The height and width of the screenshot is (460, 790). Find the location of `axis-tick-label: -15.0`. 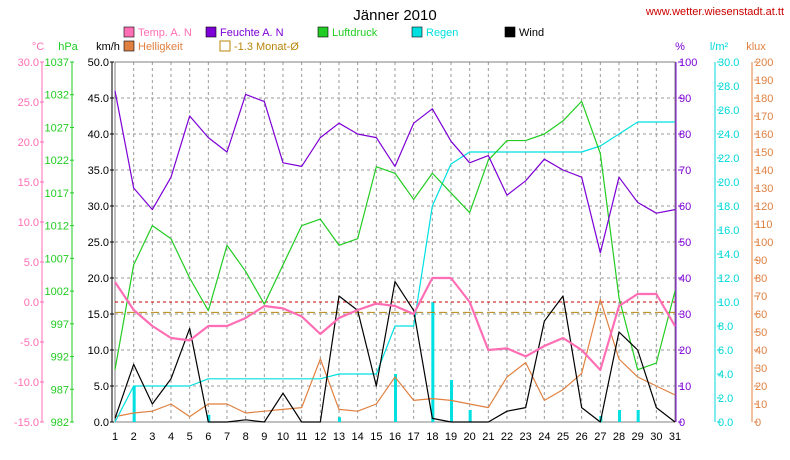

axis-tick-label: -15.0 is located at coordinates (26, 423).